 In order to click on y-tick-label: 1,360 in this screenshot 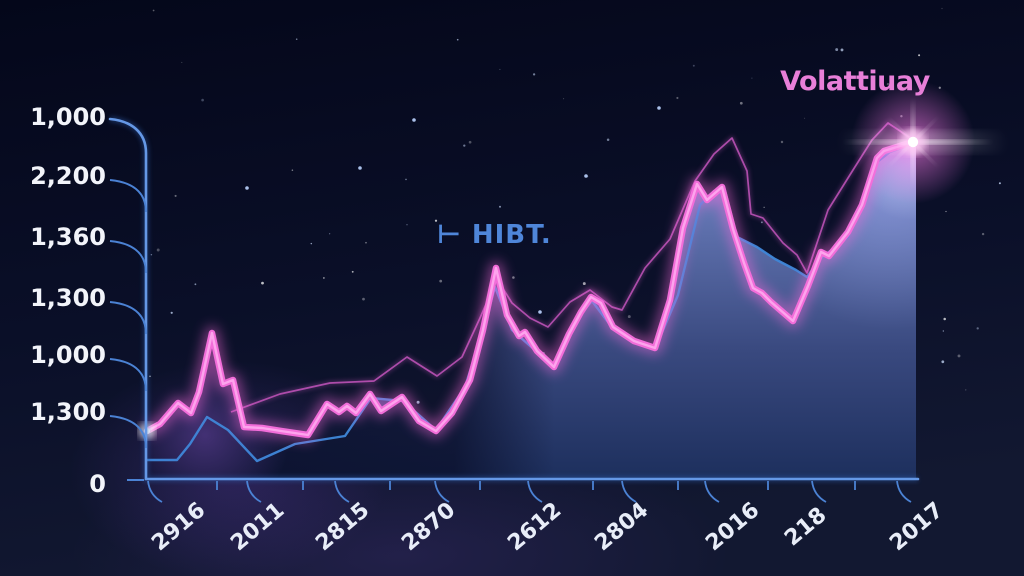, I will do `click(68, 237)`.